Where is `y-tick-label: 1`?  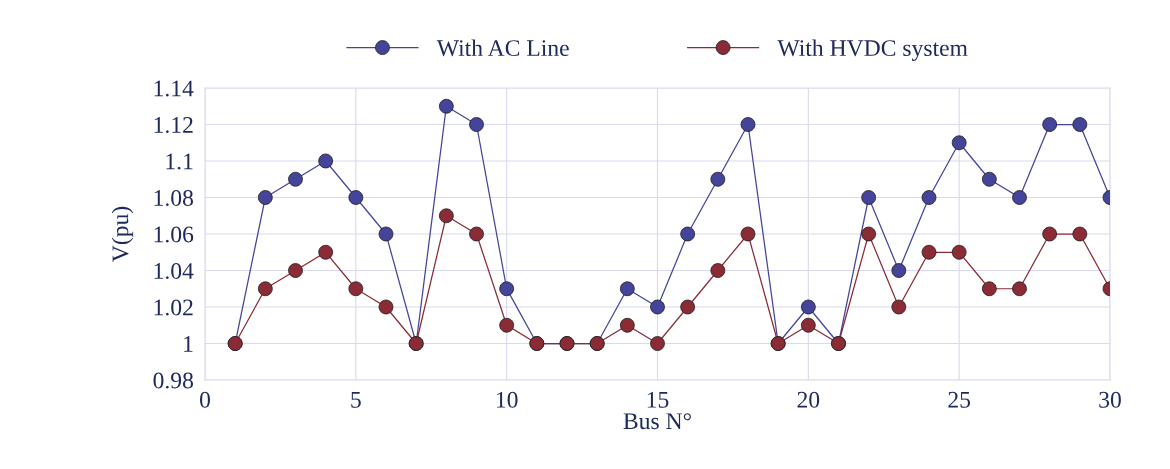 y-tick-label: 1 is located at coordinates (188, 344).